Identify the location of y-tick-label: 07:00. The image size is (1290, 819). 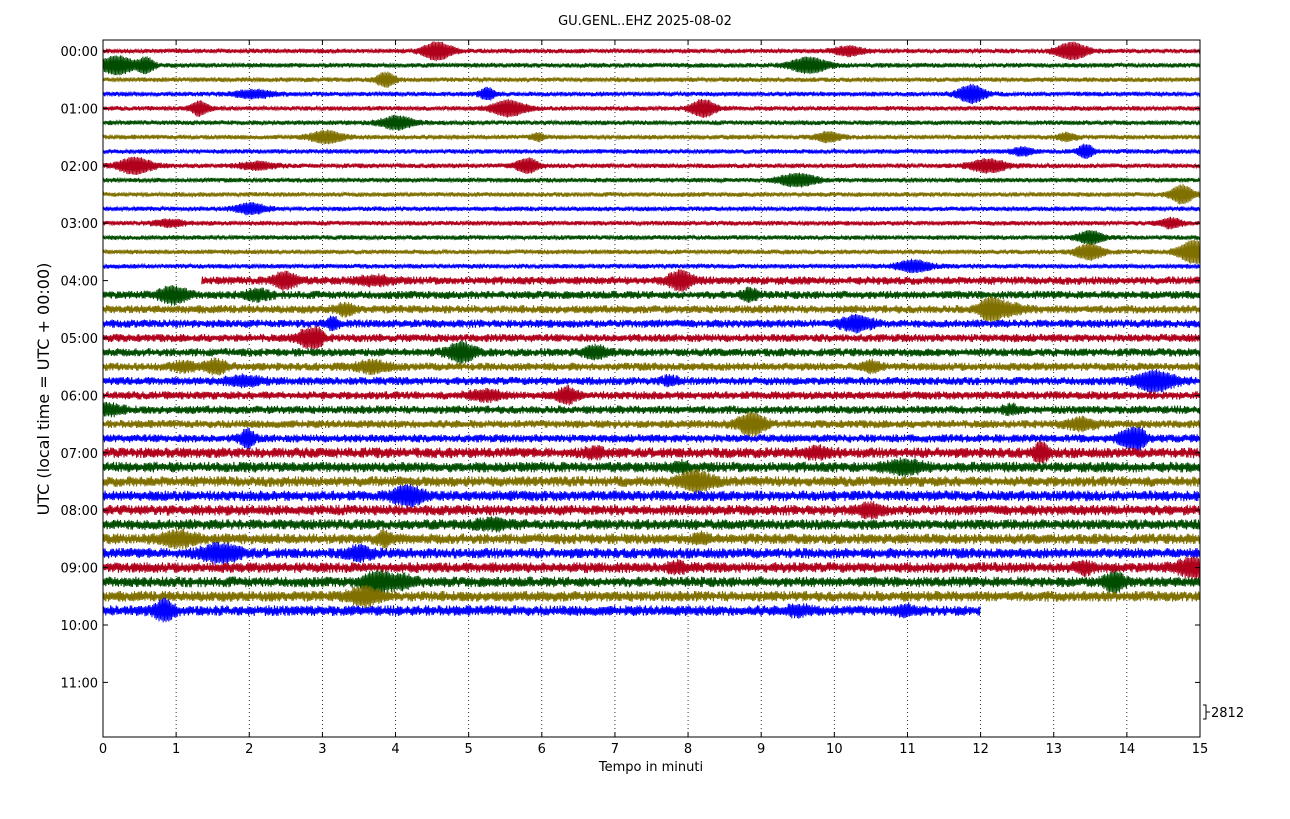
(79, 454).